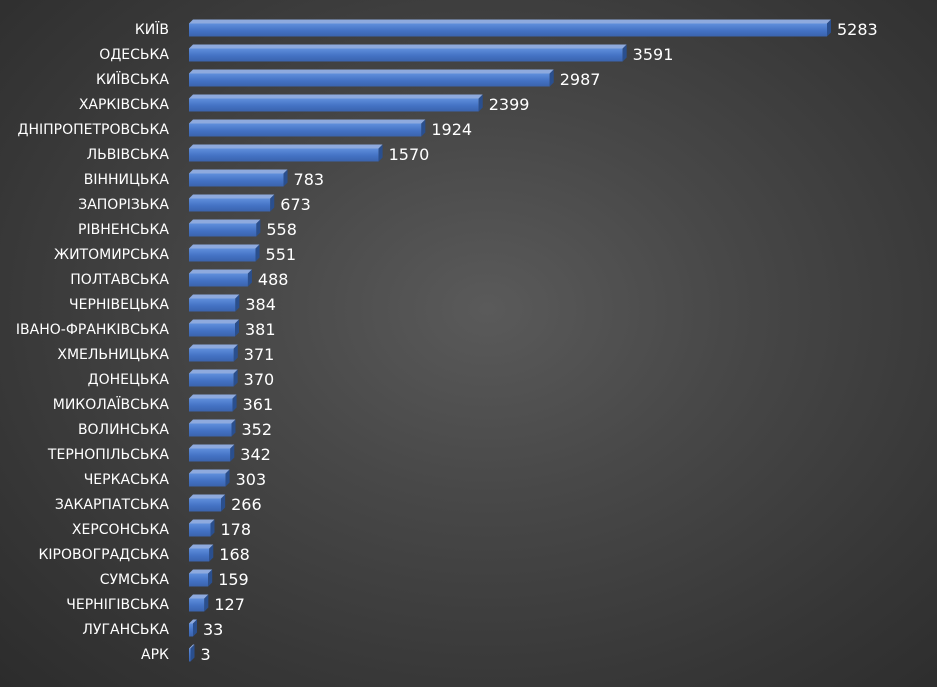 The height and width of the screenshot is (687, 937). What do you see at coordinates (259, 354) in the screenshot?
I see `data-label: 371` at bounding box center [259, 354].